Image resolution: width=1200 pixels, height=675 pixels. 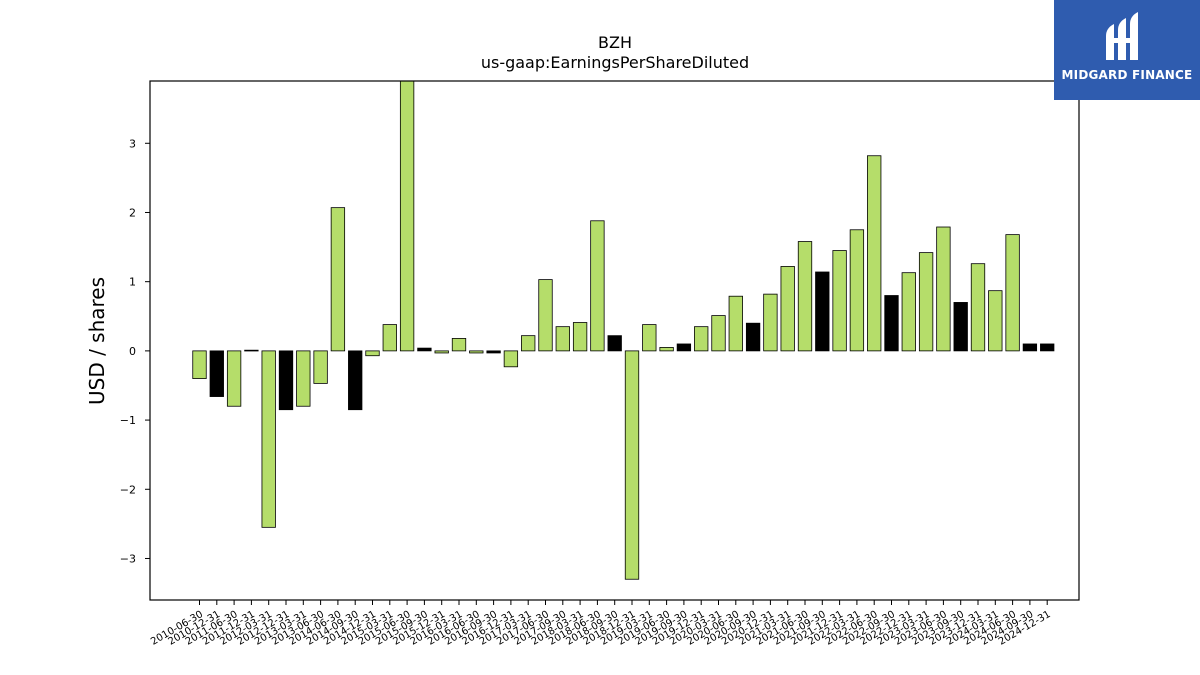 I want to click on midgard-logo-icon, so click(x=1122, y=36).